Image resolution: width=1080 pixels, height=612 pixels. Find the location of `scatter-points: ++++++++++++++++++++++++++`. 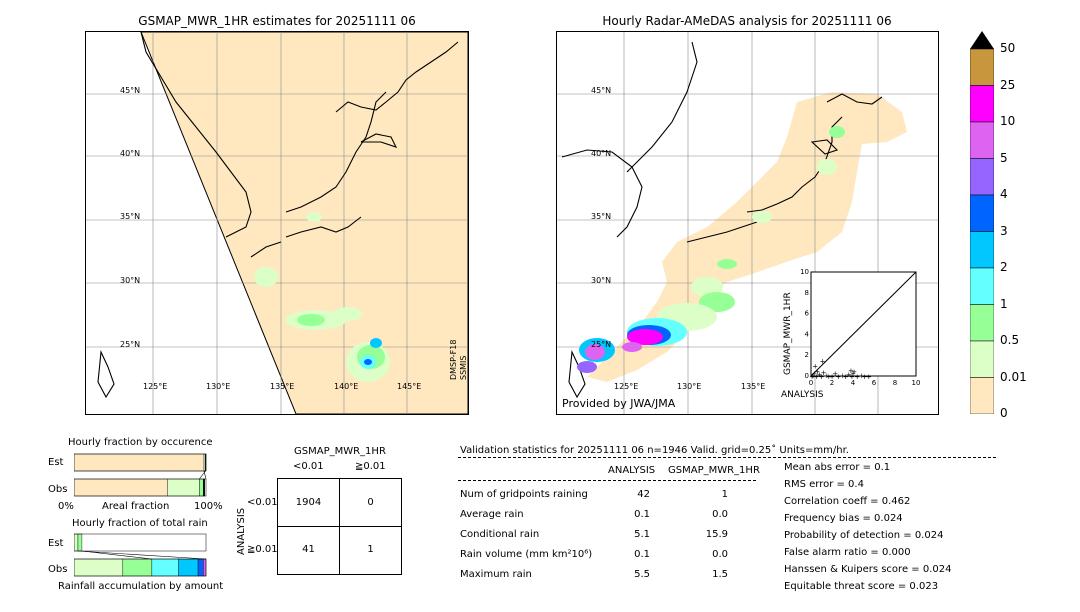

scatter-points: ++++++++++++++++++++++++++ is located at coordinates (840, 369).